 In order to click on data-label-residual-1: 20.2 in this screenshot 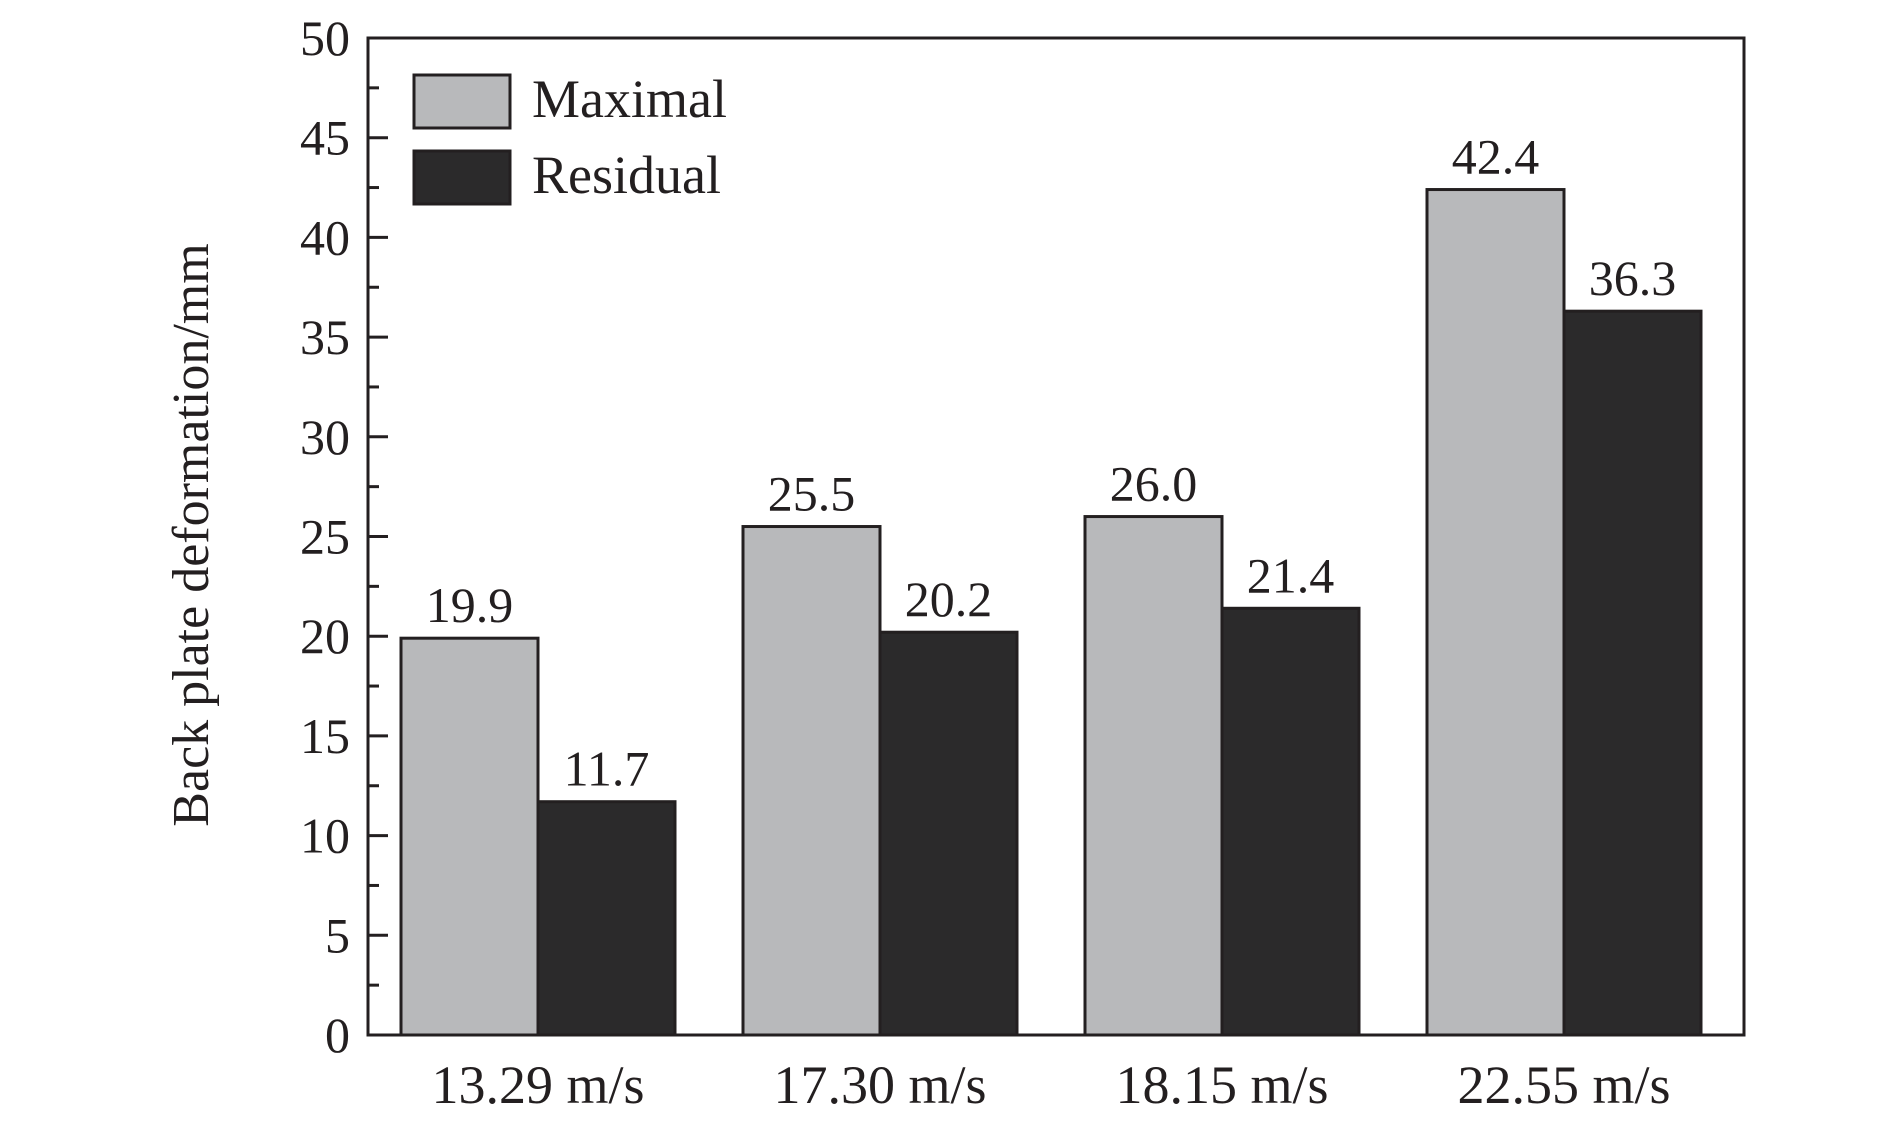, I will do `click(949, 599)`.